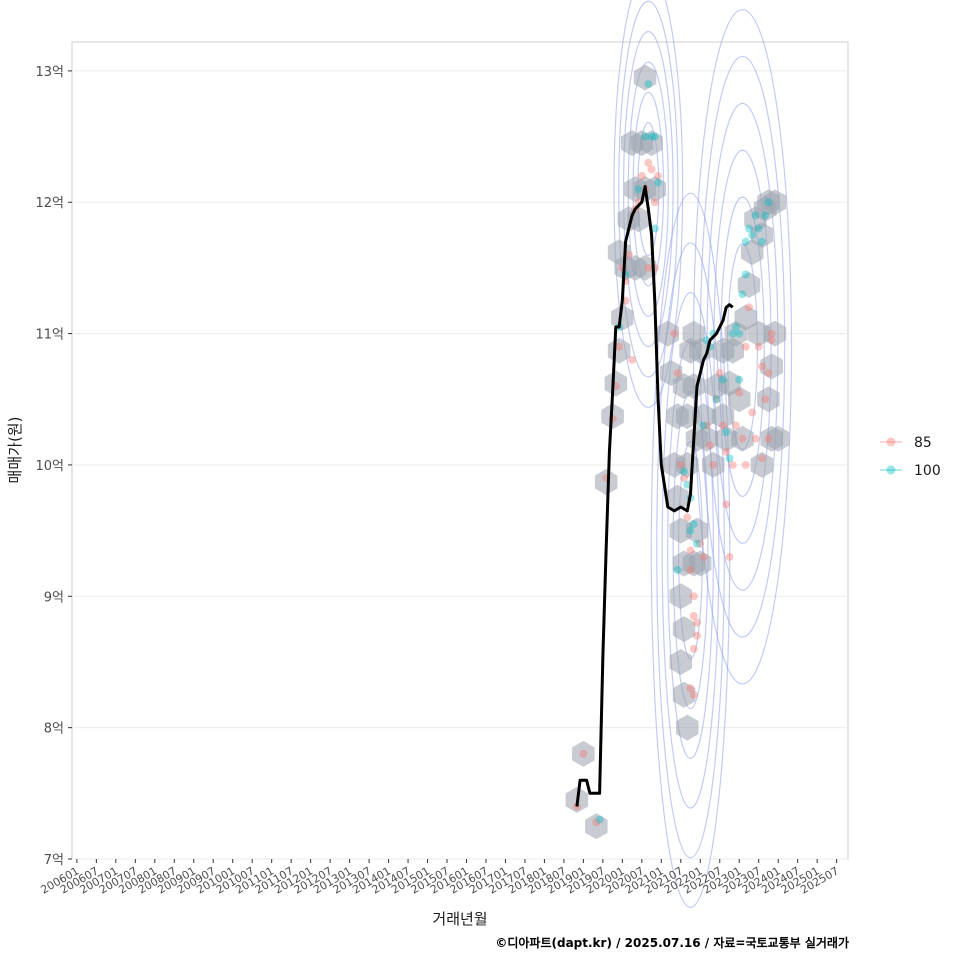 Image resolution: width=960 pixels, height=960 pixels. What do you see at coordinates (923, 443) in the screenshot?
I see `legend-label: 85` at bounding box center [923, 443].